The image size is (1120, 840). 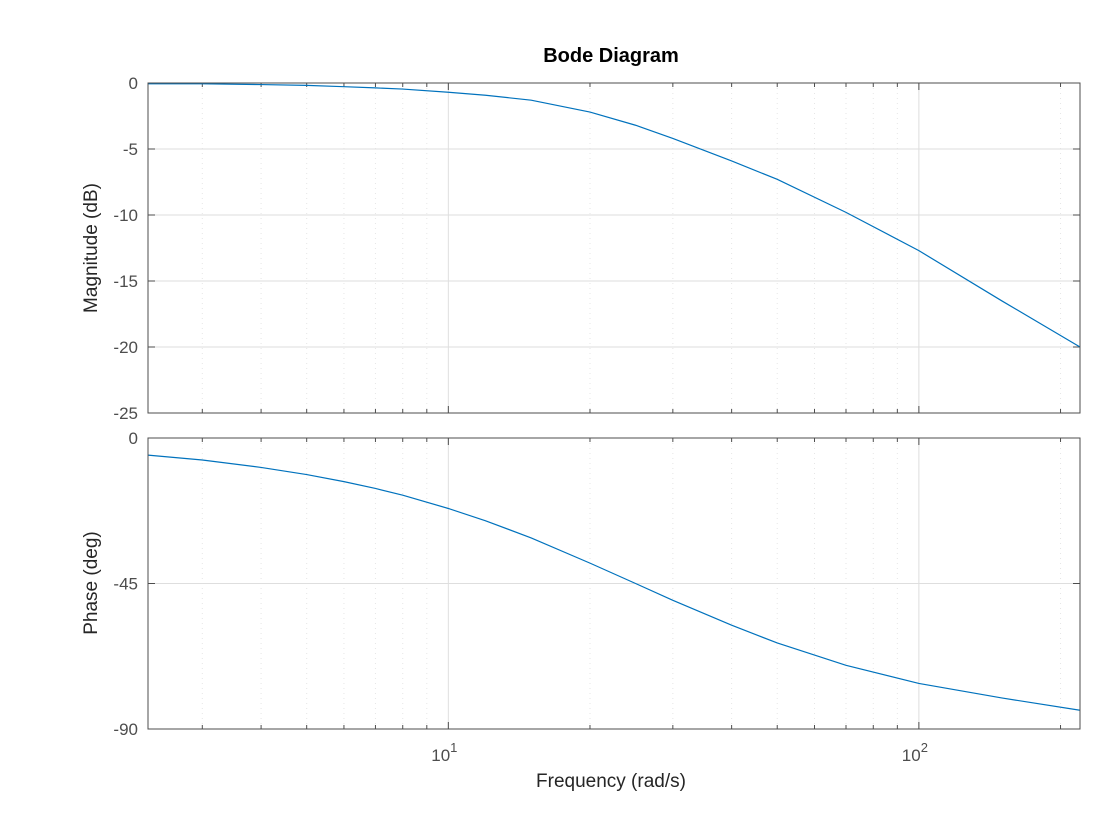 What do you see at coordinates (91, 583) in the screenshot?
I see `phase-axis-label: Phase (deg)` at bounding box center [91, 583].